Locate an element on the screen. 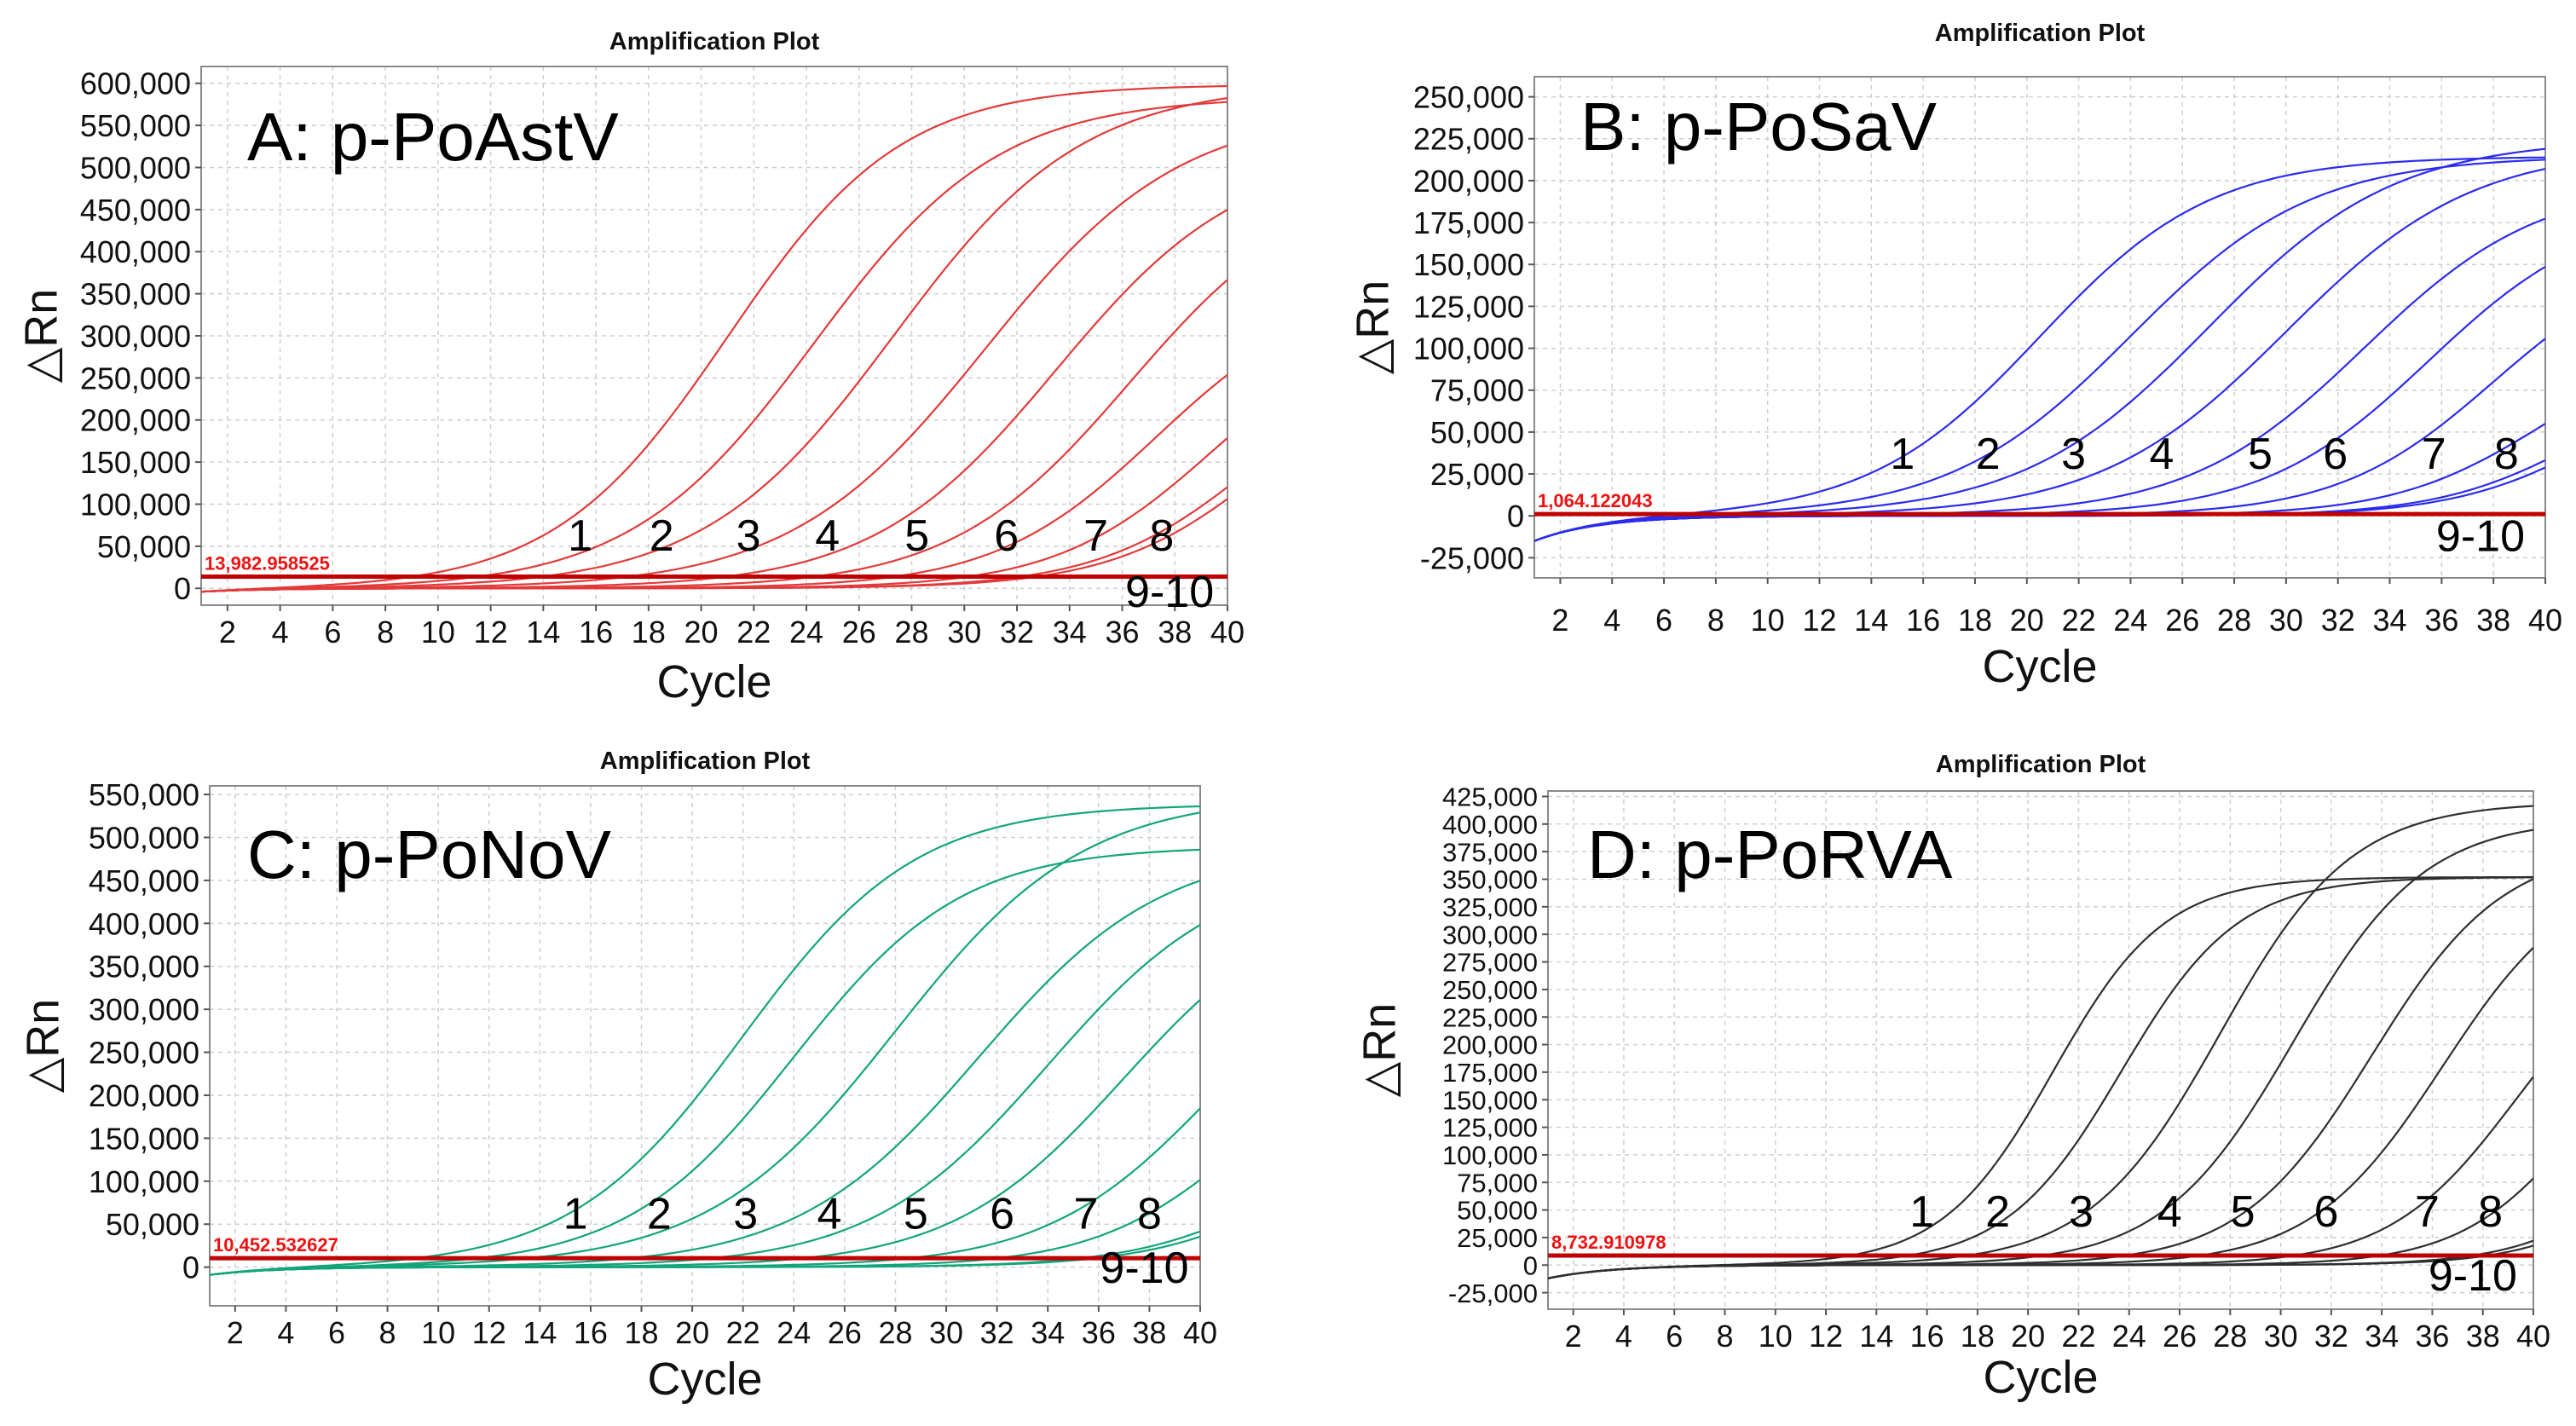  gridlines is located at coordinates (2041, 1050).